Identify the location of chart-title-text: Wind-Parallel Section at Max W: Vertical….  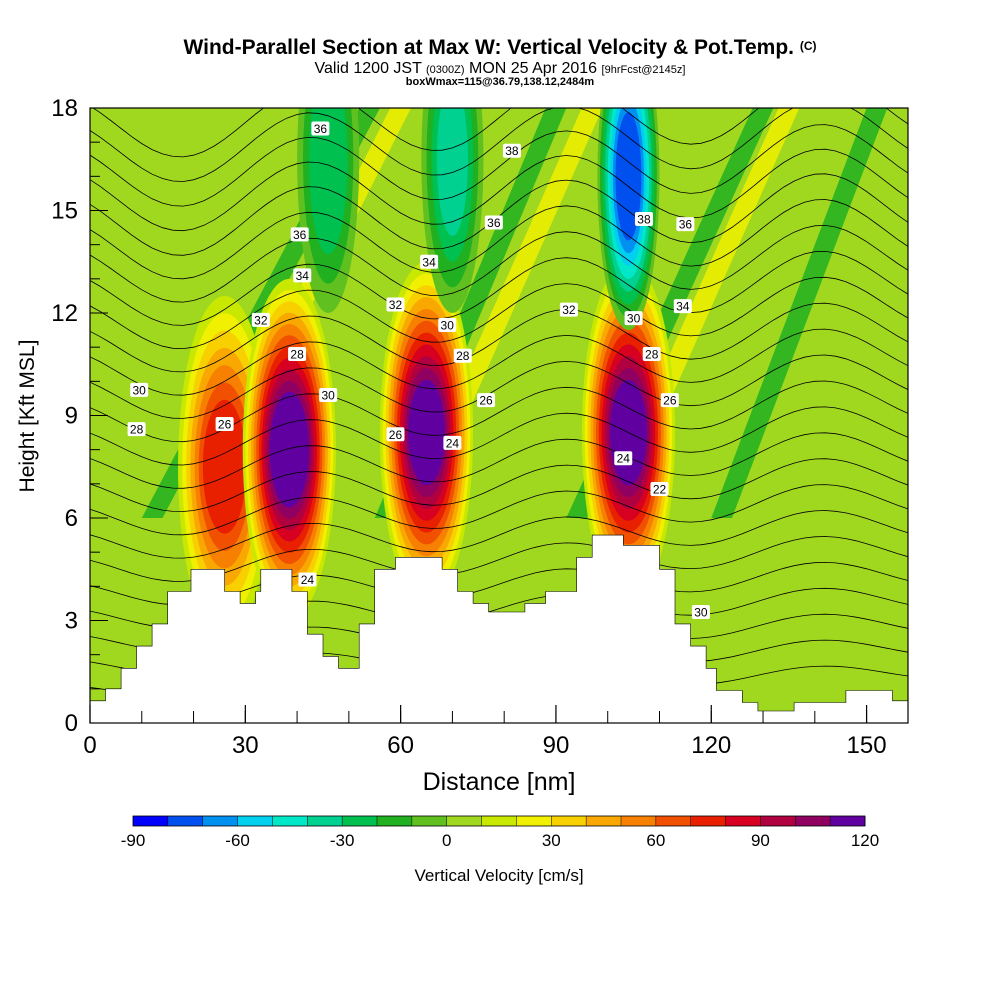
(488, 47).